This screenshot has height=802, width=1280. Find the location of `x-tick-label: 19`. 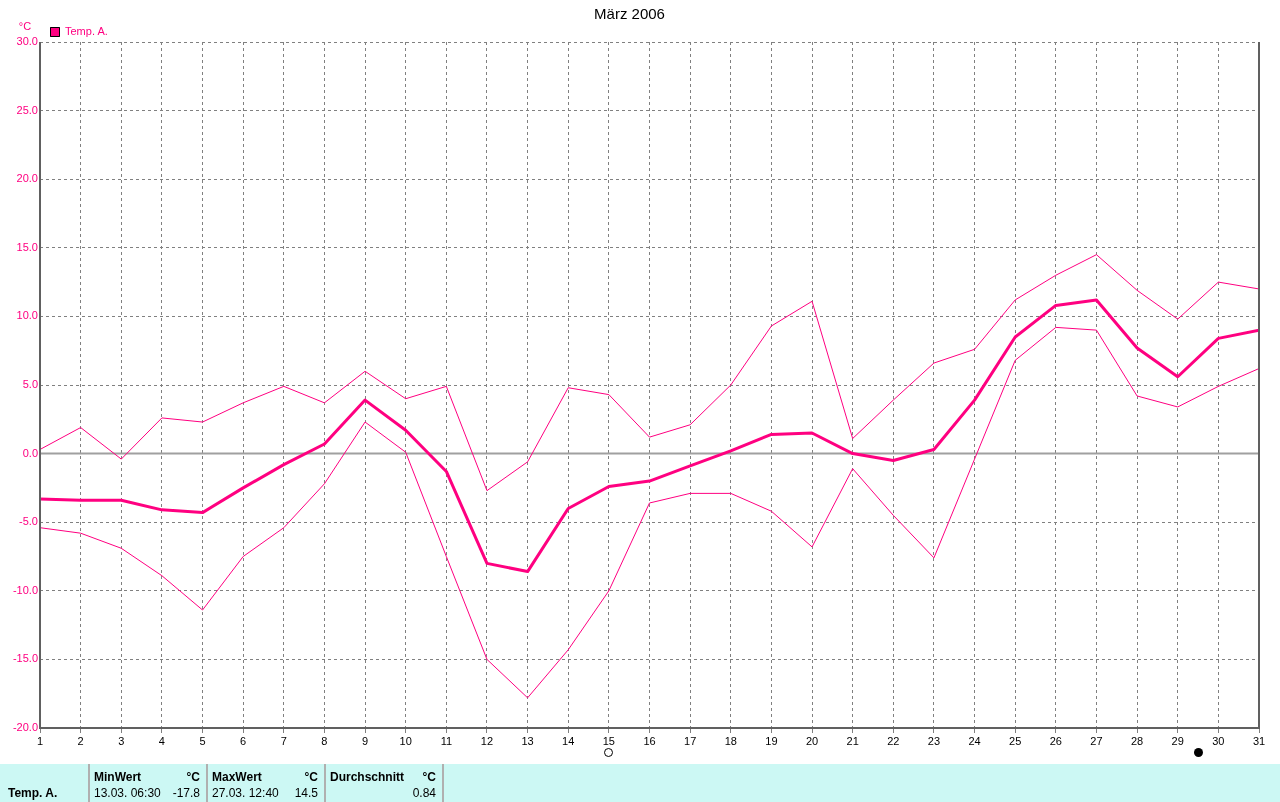

x-tick-label: 19 is located at coordinates (771, 740).